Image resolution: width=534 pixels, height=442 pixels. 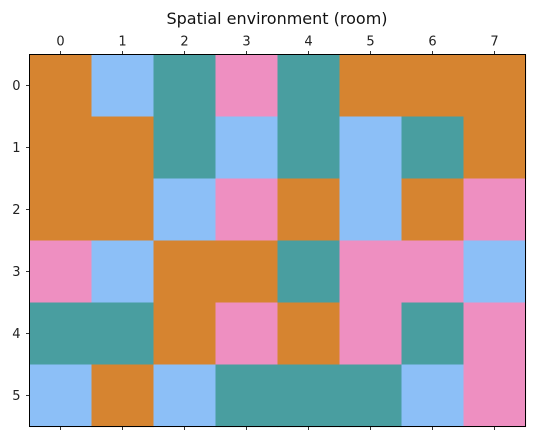 What do you see at coordinates (371, 86) in the screenshot?
I see `heatmap-cell-r0-c5` at bounding box center [371, 86].